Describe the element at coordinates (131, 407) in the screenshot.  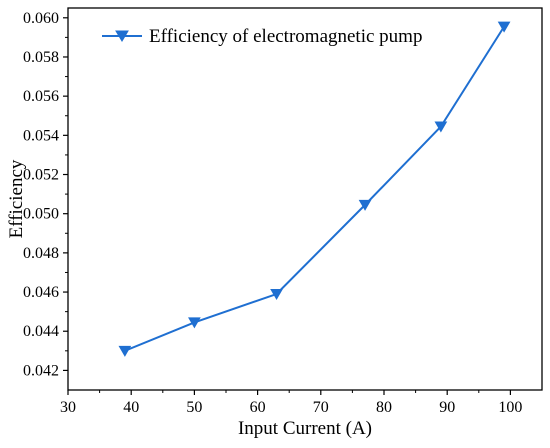
I see `x-tick-label: 40` at that location.